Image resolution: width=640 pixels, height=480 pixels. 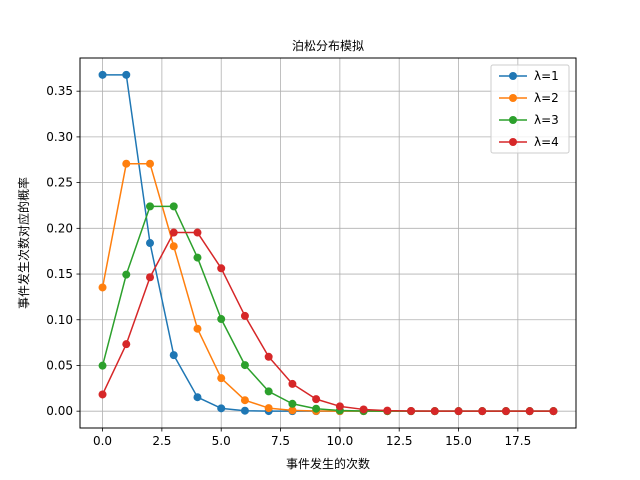 I want to click on y-tick-label: 0.15, so click(x=59, y=274).